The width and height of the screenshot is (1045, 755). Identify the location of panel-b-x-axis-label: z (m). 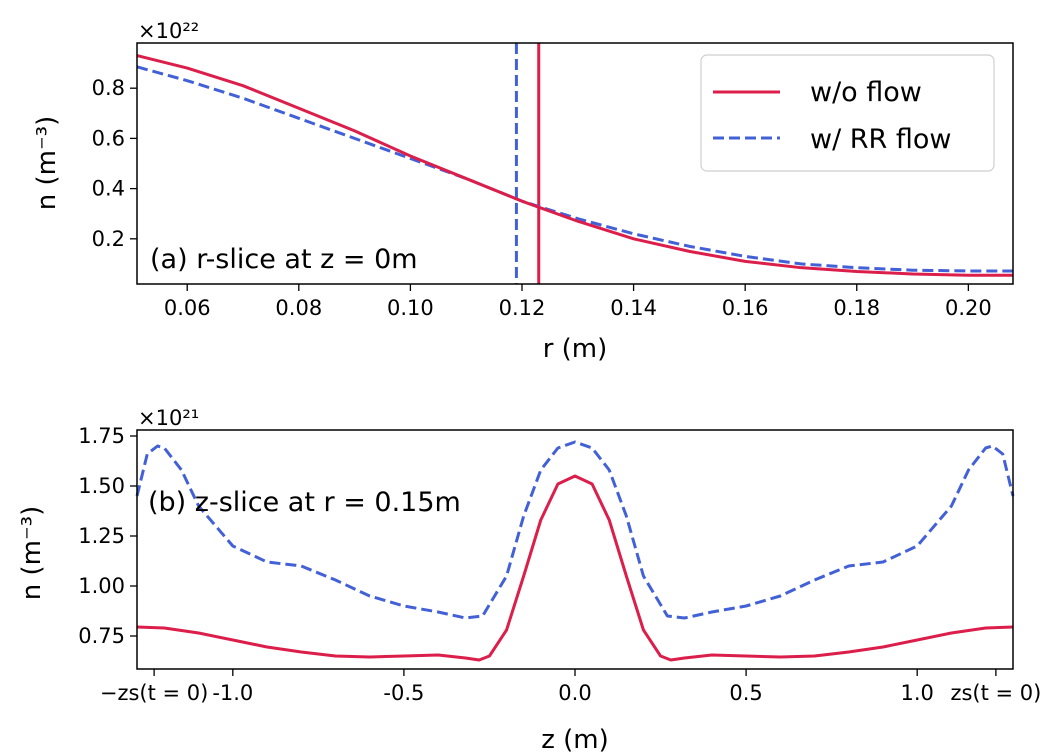
(575, 740).